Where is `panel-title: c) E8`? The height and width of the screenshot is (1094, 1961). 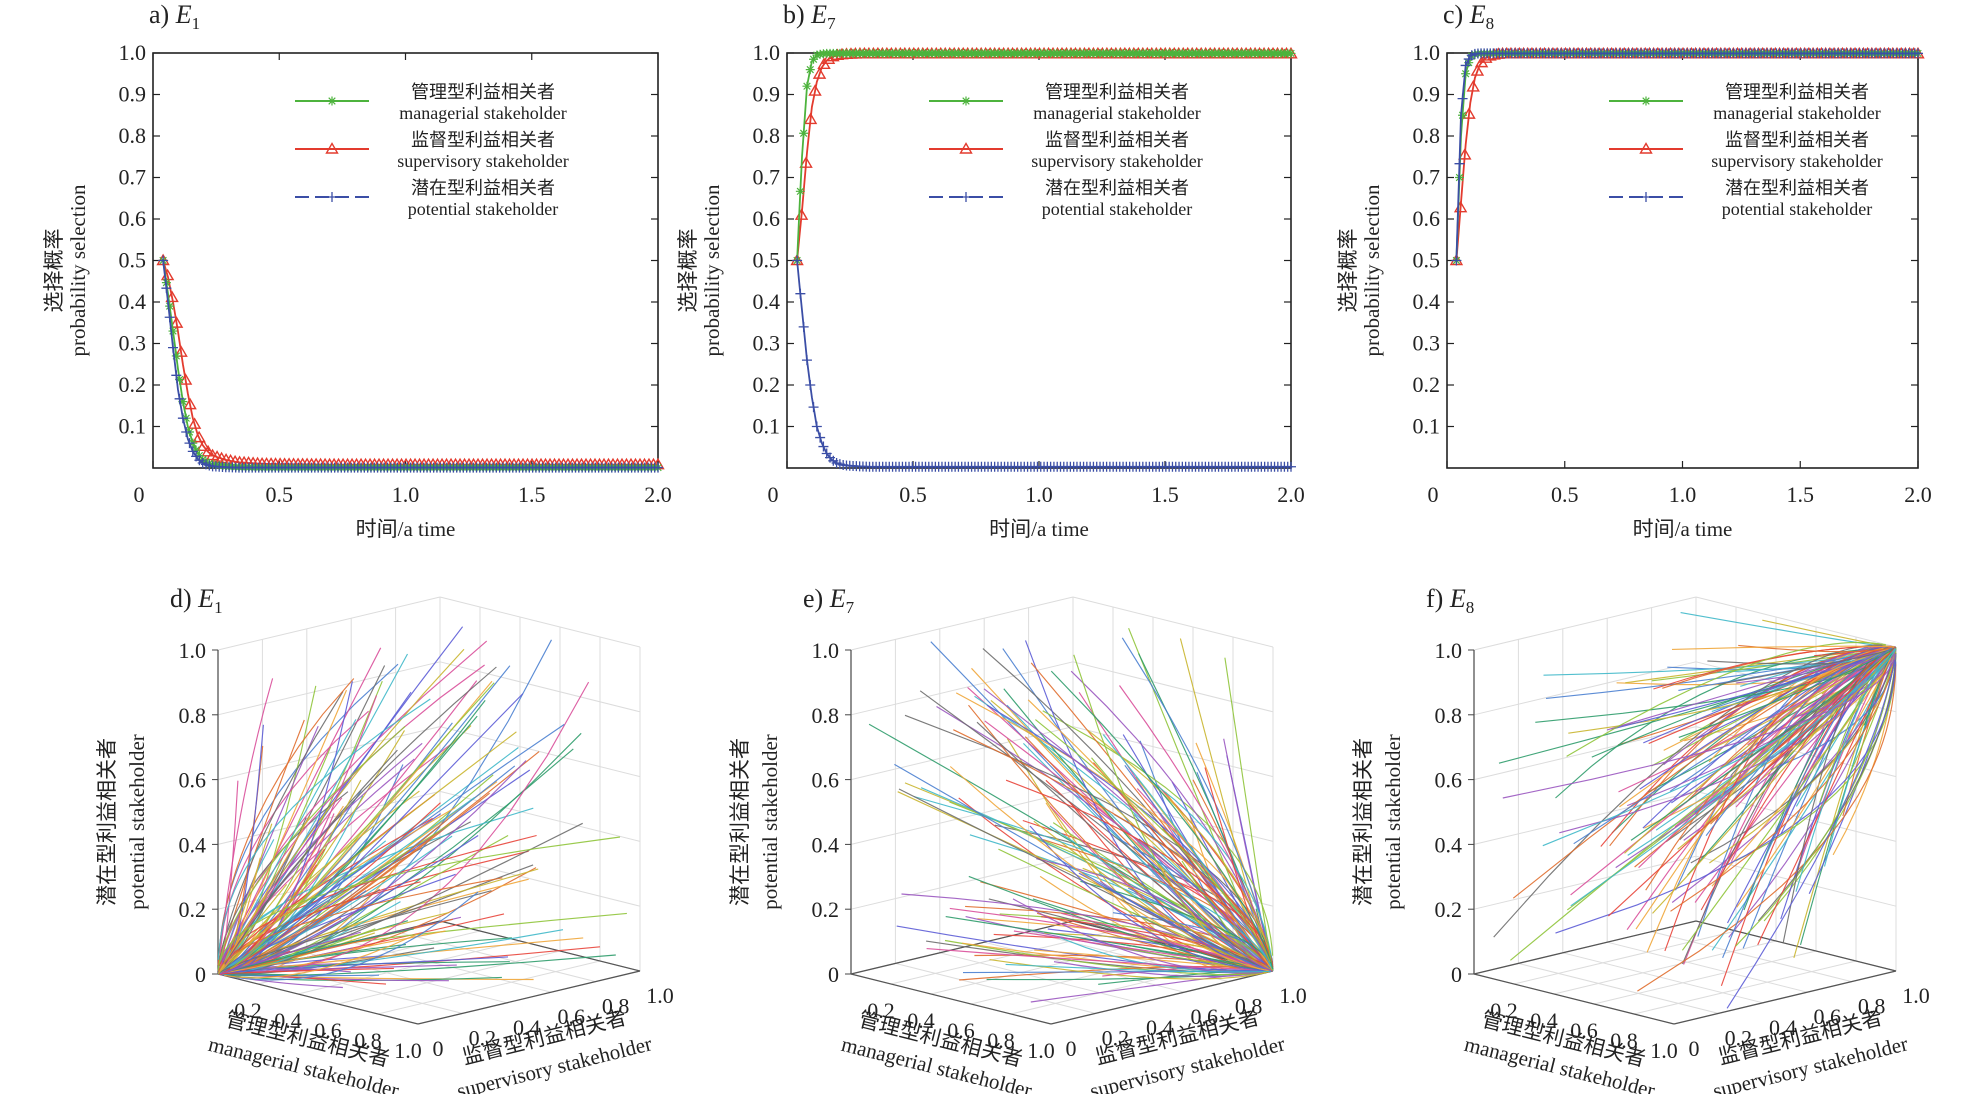
panel-title: c) E8 is located at coordinates (1468, 16).